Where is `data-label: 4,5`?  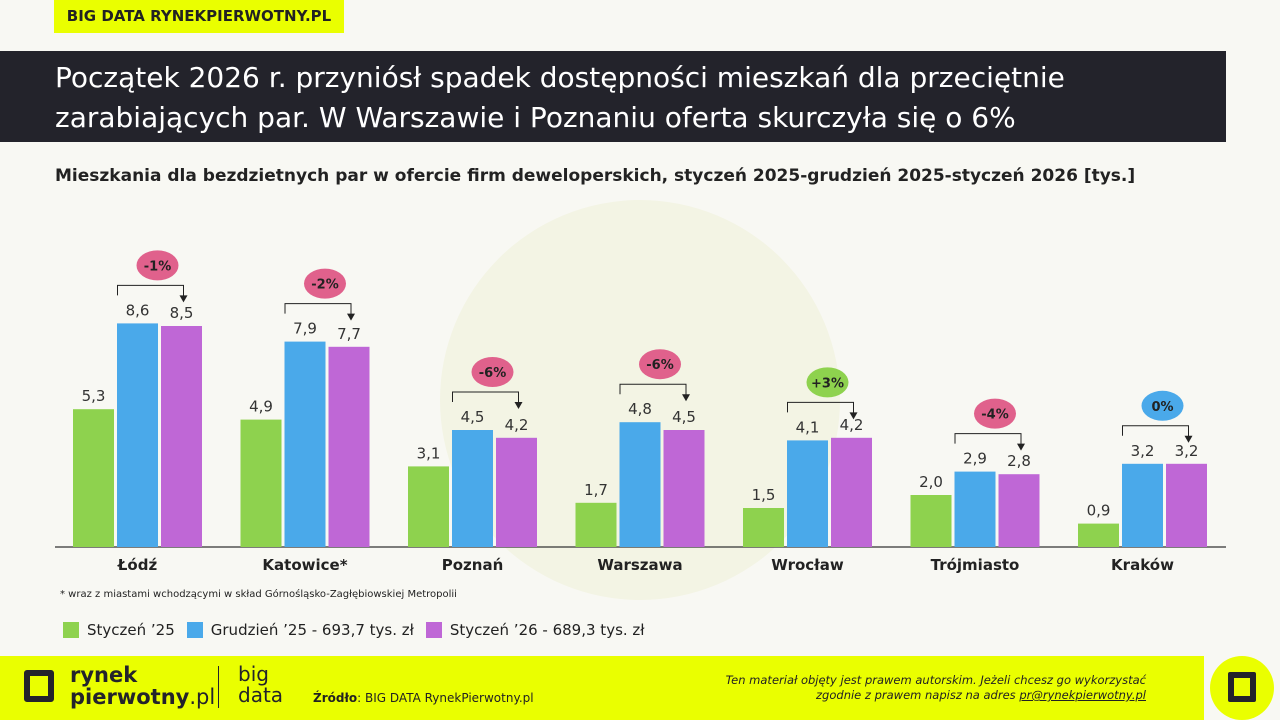
data-label: 4,5 is located at coordinates (473, 417).